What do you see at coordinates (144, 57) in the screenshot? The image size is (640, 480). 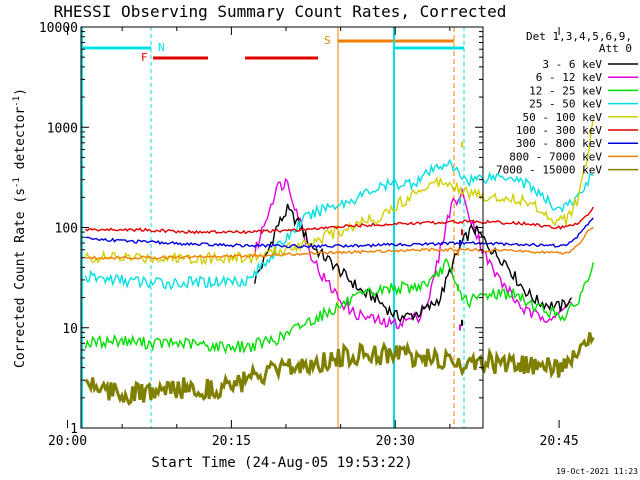 I see `flare-marker-label: F` at bounding box center [144, 57].